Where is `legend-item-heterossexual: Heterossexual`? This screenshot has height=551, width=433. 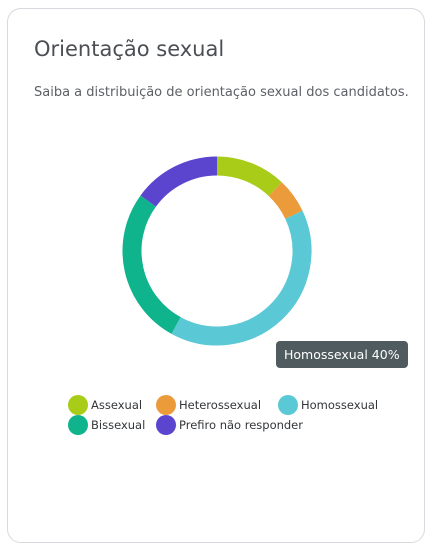 legend-item-heterossexual: Heterossexual is located at coordinates (208, 405).